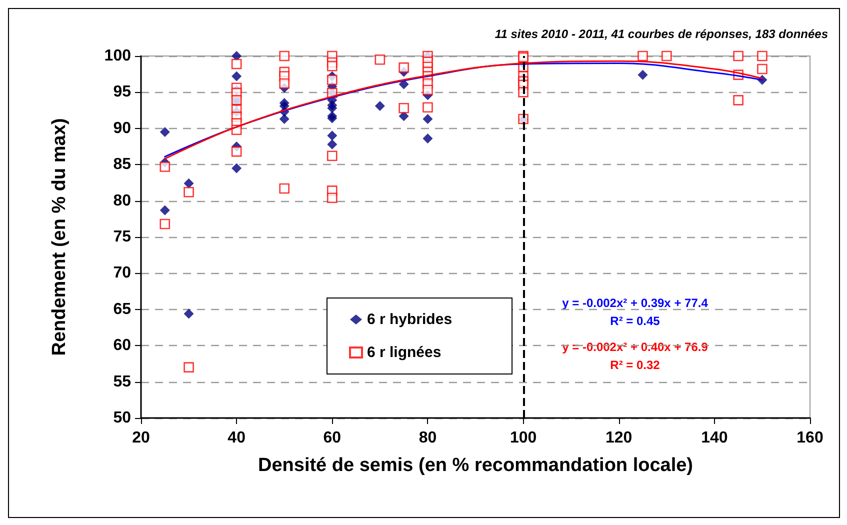 Image resolution: width=847 pixels, height=525 pixels. What do you see at coordinates (661, 34) in the screenshot?
I see `text: 11 sites 2010 - 2011, 41 courbes de réponses, 183 données` at bounding box center [661, 34].